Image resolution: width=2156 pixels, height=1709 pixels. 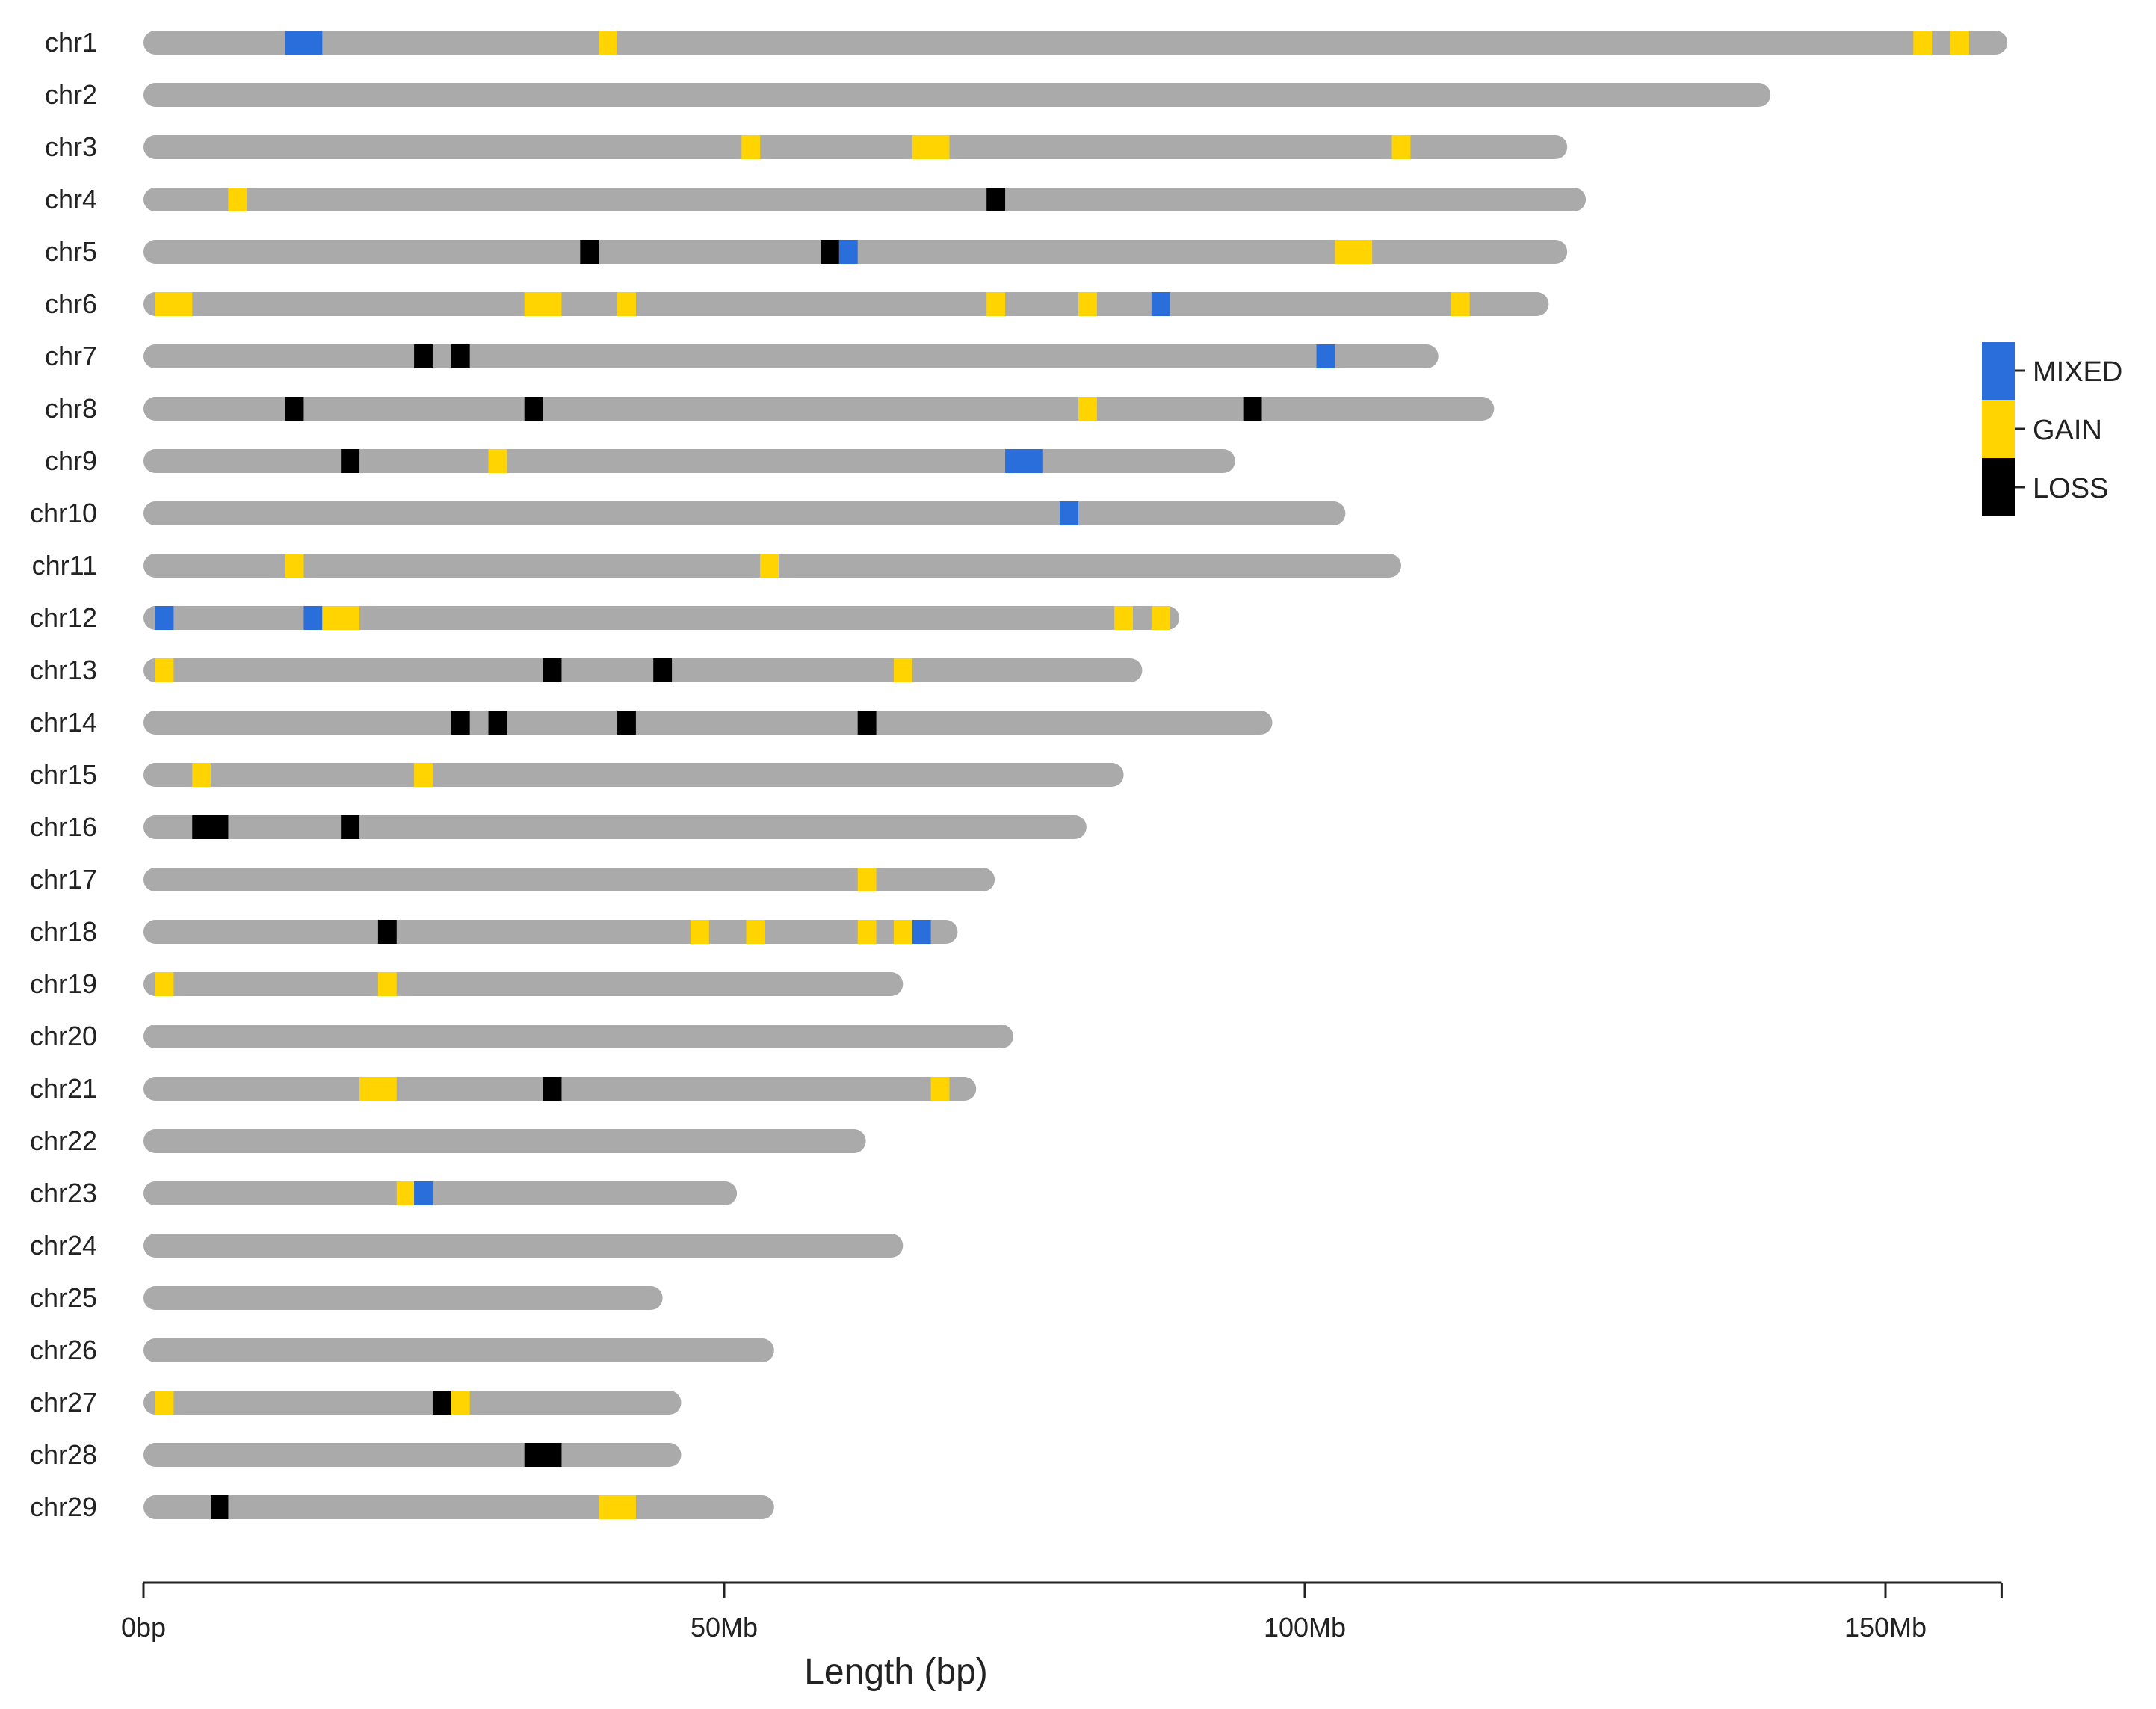 I want to click on chromosome-row-chr27: chr27, so click(x=356, y=1402).